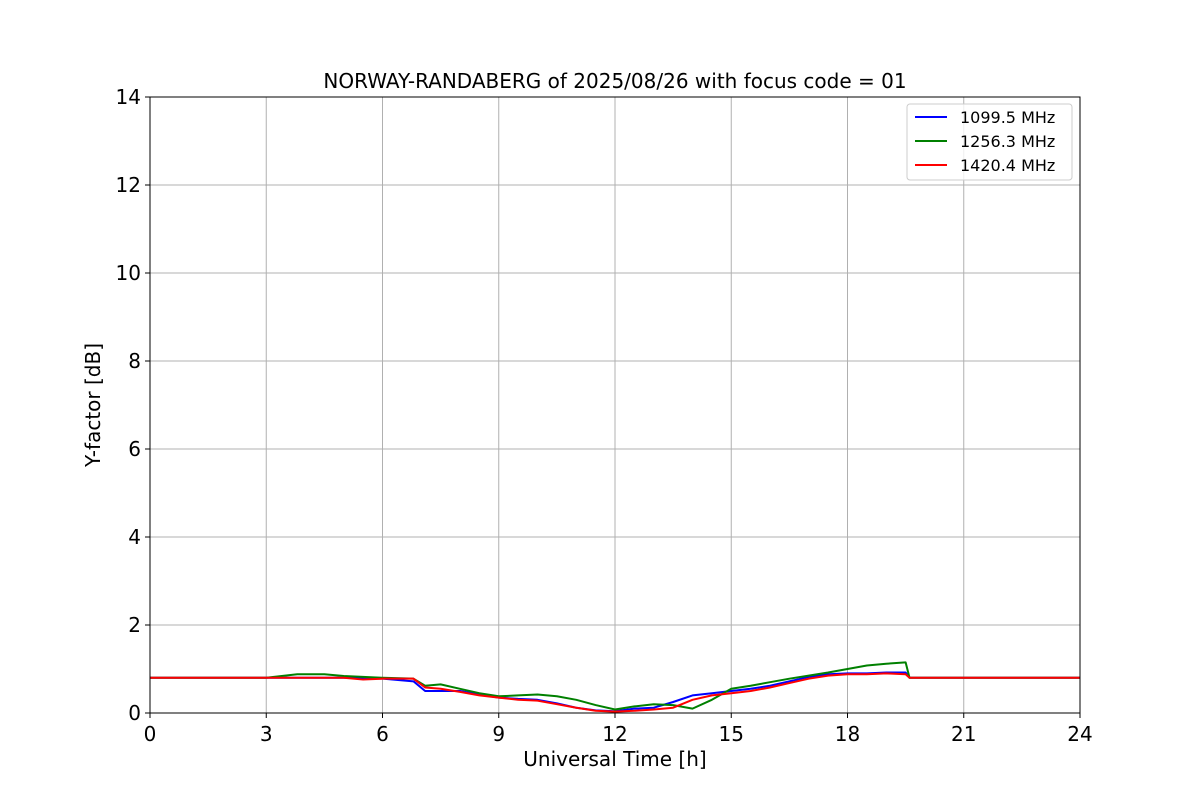  Describe the element at coordinates (1007, 165) in the screenshot. I see `legend-label-3: 1420.4 MHz` at that location.